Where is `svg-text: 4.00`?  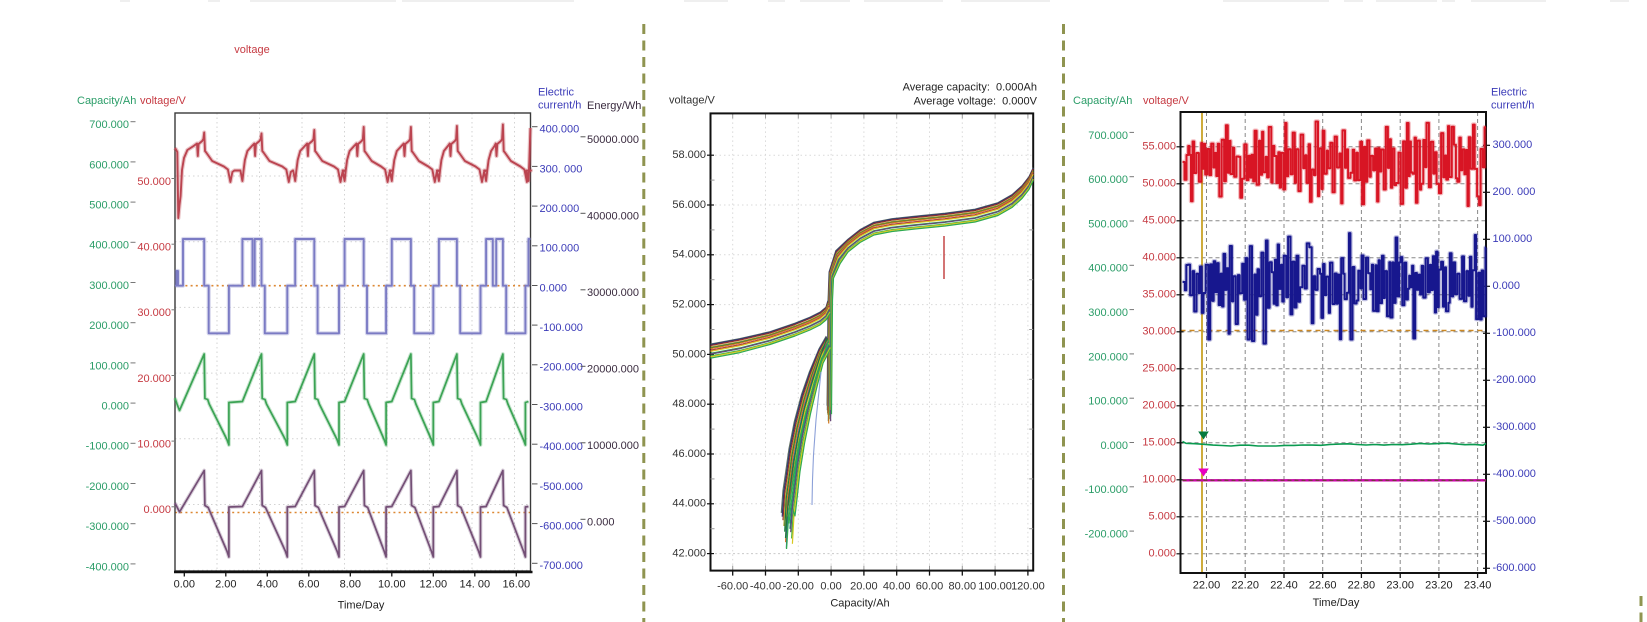 svg-text: 4.00 is located at coordinates (267, 584).